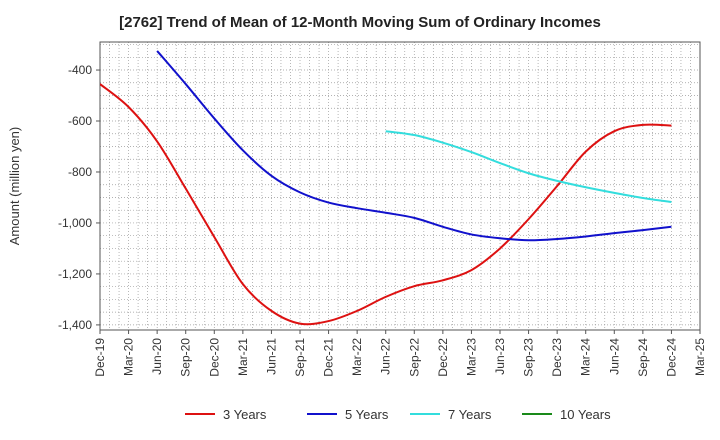 This screenshot has width=720, height=440. I want to click on y-tick-label: -1,400, so click(75, 325).